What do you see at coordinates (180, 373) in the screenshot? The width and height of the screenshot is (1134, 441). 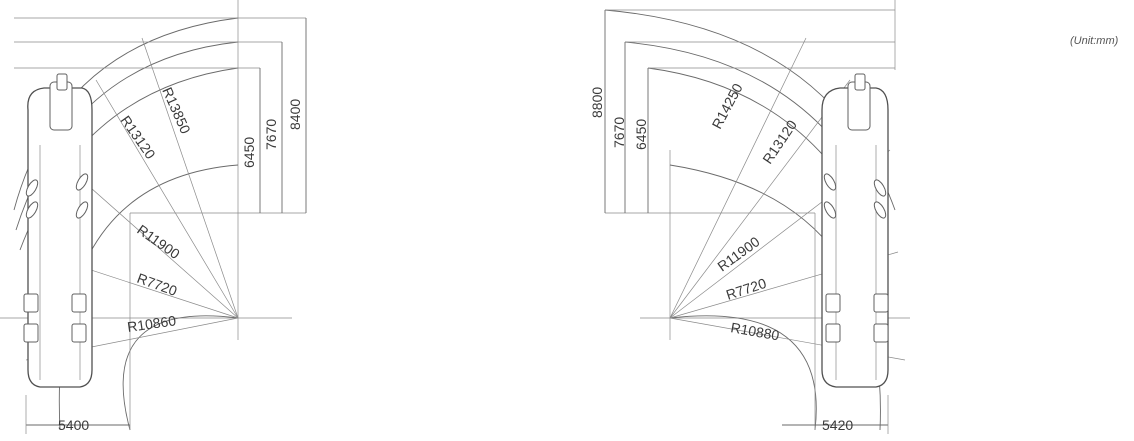 I see `left-arc-smallest` at bounding box center [180, 373].